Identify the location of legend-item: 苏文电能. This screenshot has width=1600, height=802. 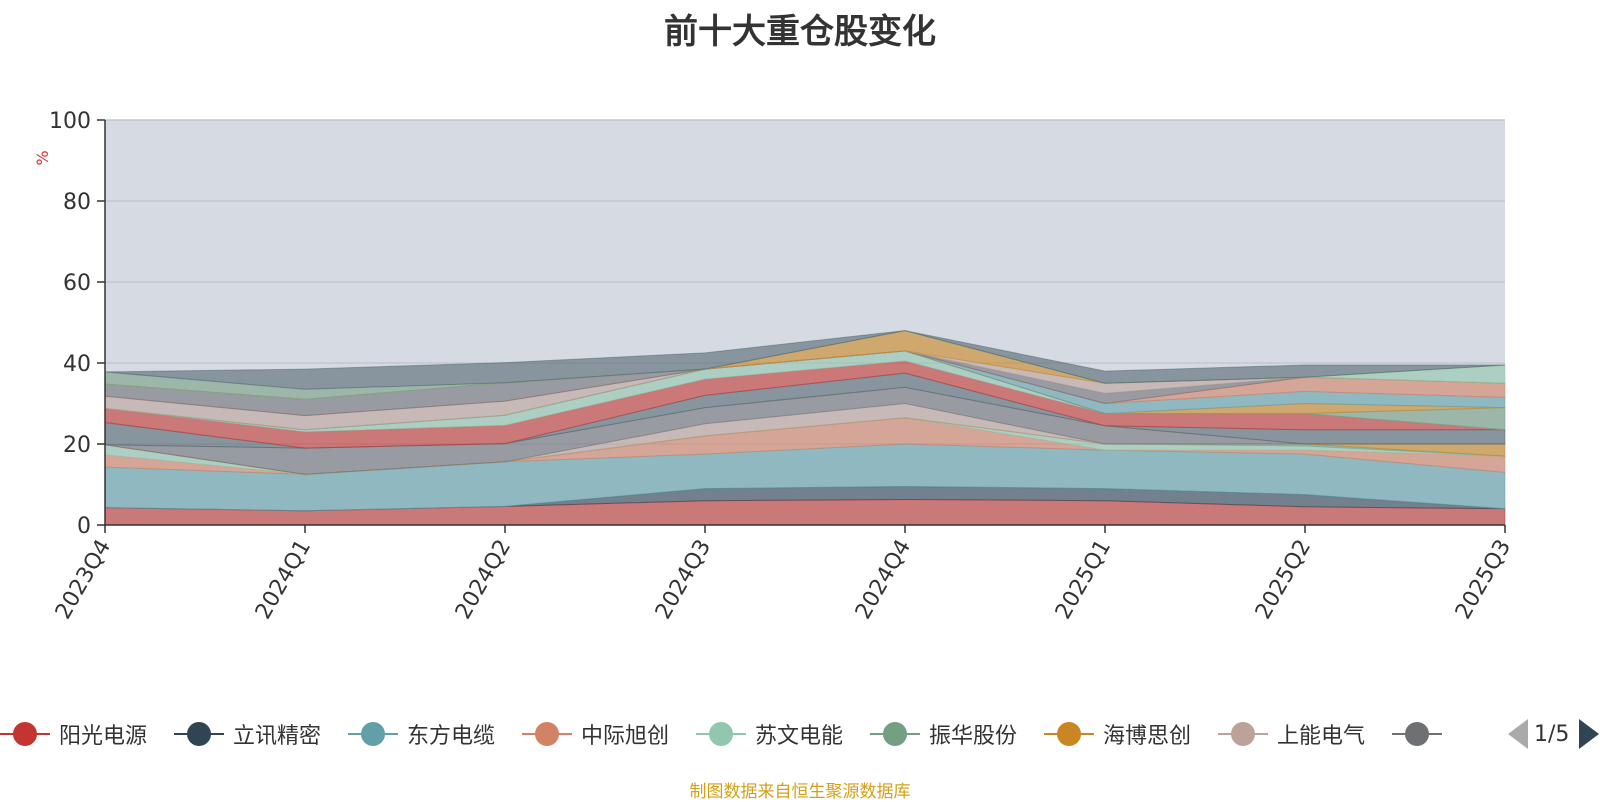
(769, 734).